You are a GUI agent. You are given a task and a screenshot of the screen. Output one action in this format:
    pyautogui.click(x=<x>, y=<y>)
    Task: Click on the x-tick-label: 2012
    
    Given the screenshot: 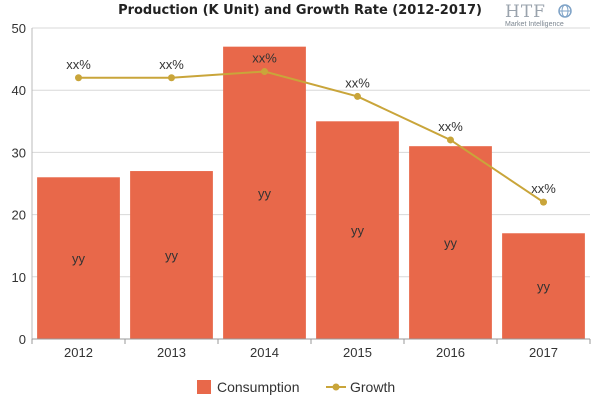 What is the action you would take?
    pyautogui.click(x=78, y=352)
    